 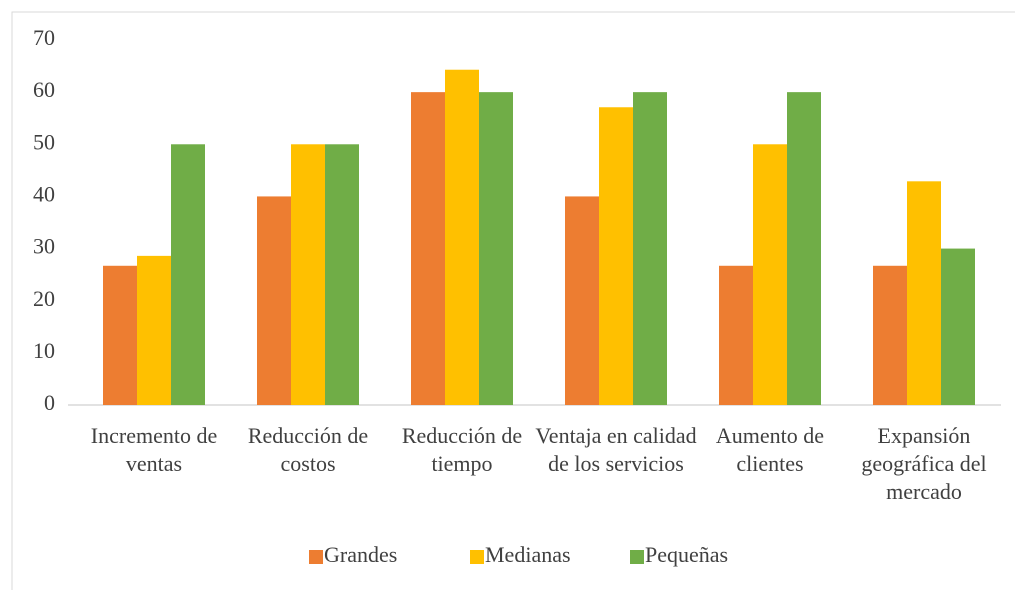 I want to click on legend-label: Grandes, so click(x=360, y=554).